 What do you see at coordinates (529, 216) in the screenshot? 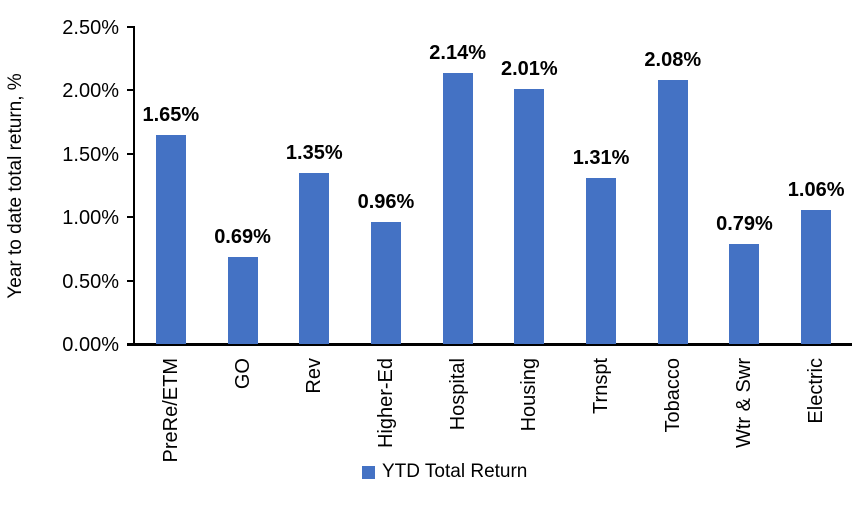
I see `bar-housing` at bounding box center [529, 216].